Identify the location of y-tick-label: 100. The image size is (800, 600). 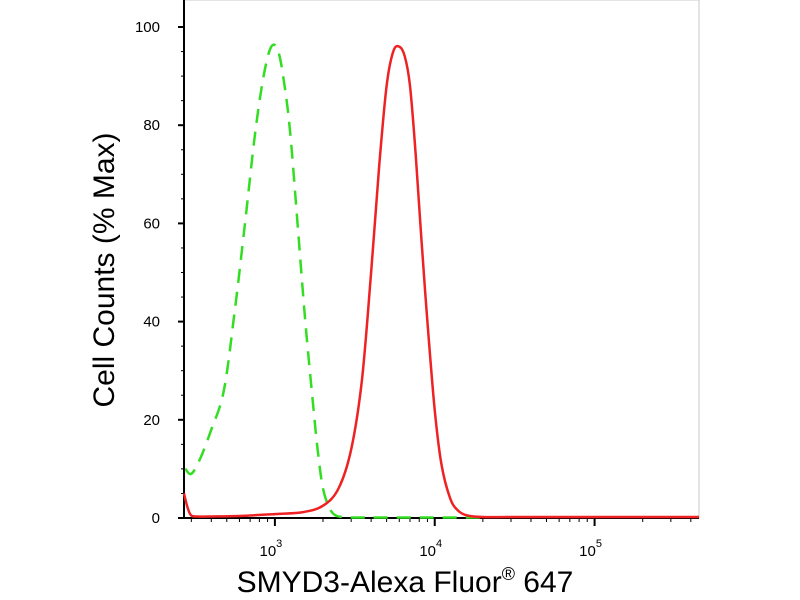
(147, 27).